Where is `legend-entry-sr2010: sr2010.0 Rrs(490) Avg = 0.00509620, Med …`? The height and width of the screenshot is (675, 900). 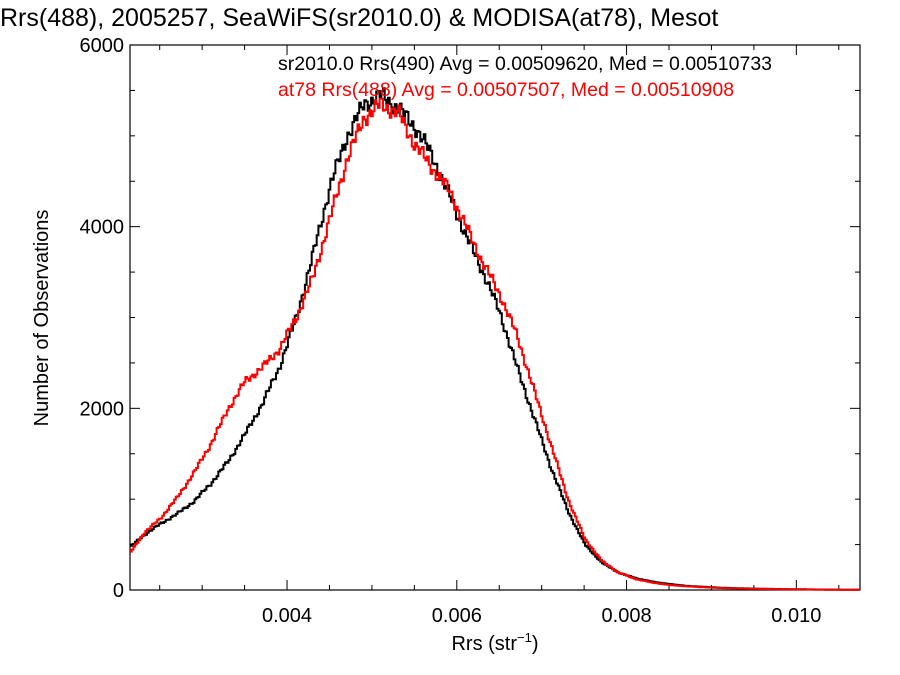
legend-entry-sr2010: sr2010.0 Rrs(490) Avg = 0.00509620, Med … is located at coordinates (525, 64).